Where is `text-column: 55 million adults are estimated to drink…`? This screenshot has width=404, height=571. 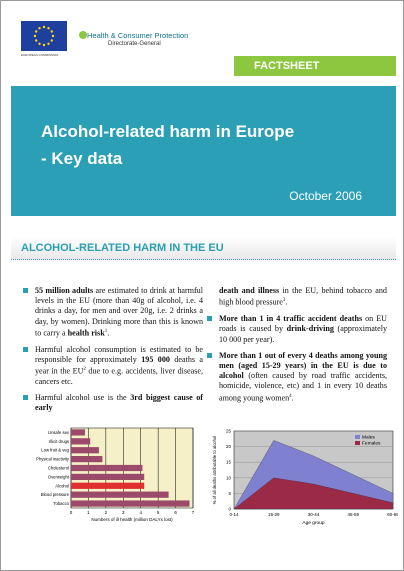 text-column: 55 million adults are estimated to drink… is located at coordinates (113, 353).